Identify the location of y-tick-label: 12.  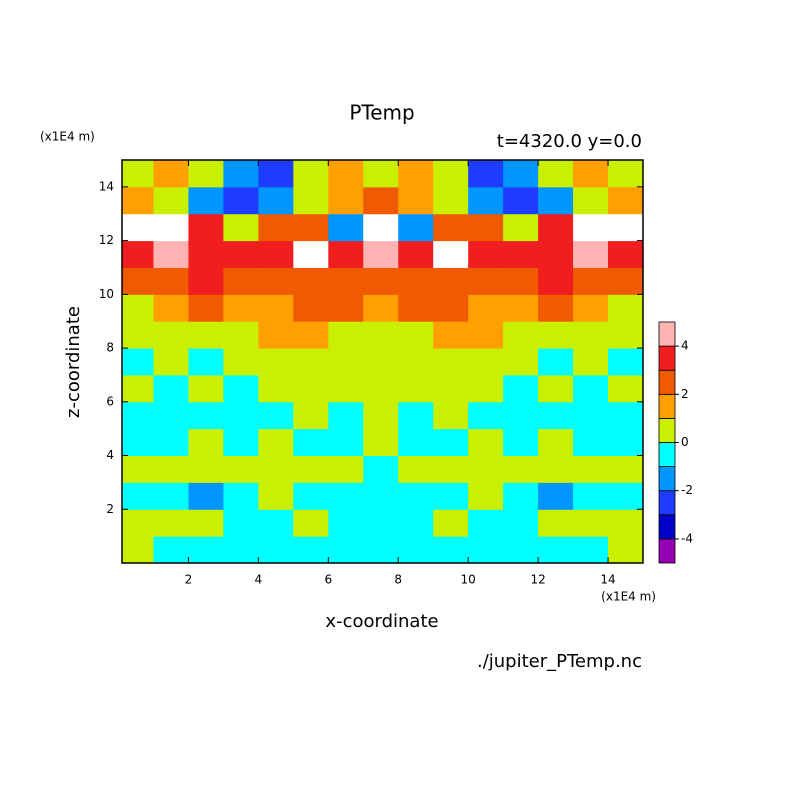
(106, 240).